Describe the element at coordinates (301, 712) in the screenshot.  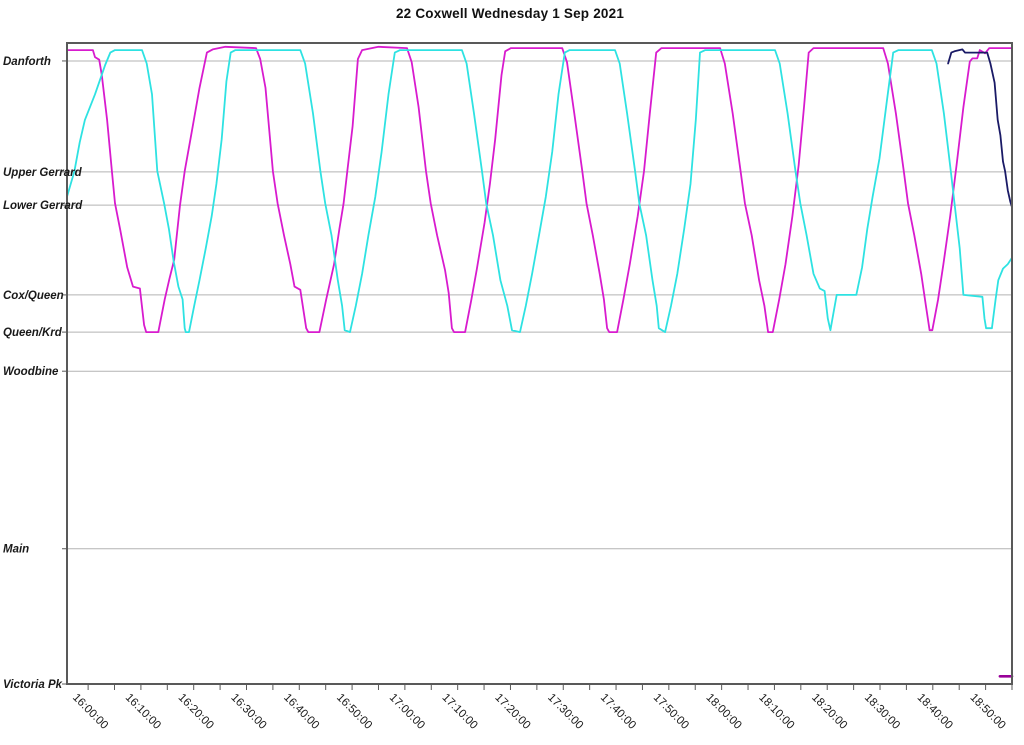
I see `x-tick-label: 16:40:00` at that location.